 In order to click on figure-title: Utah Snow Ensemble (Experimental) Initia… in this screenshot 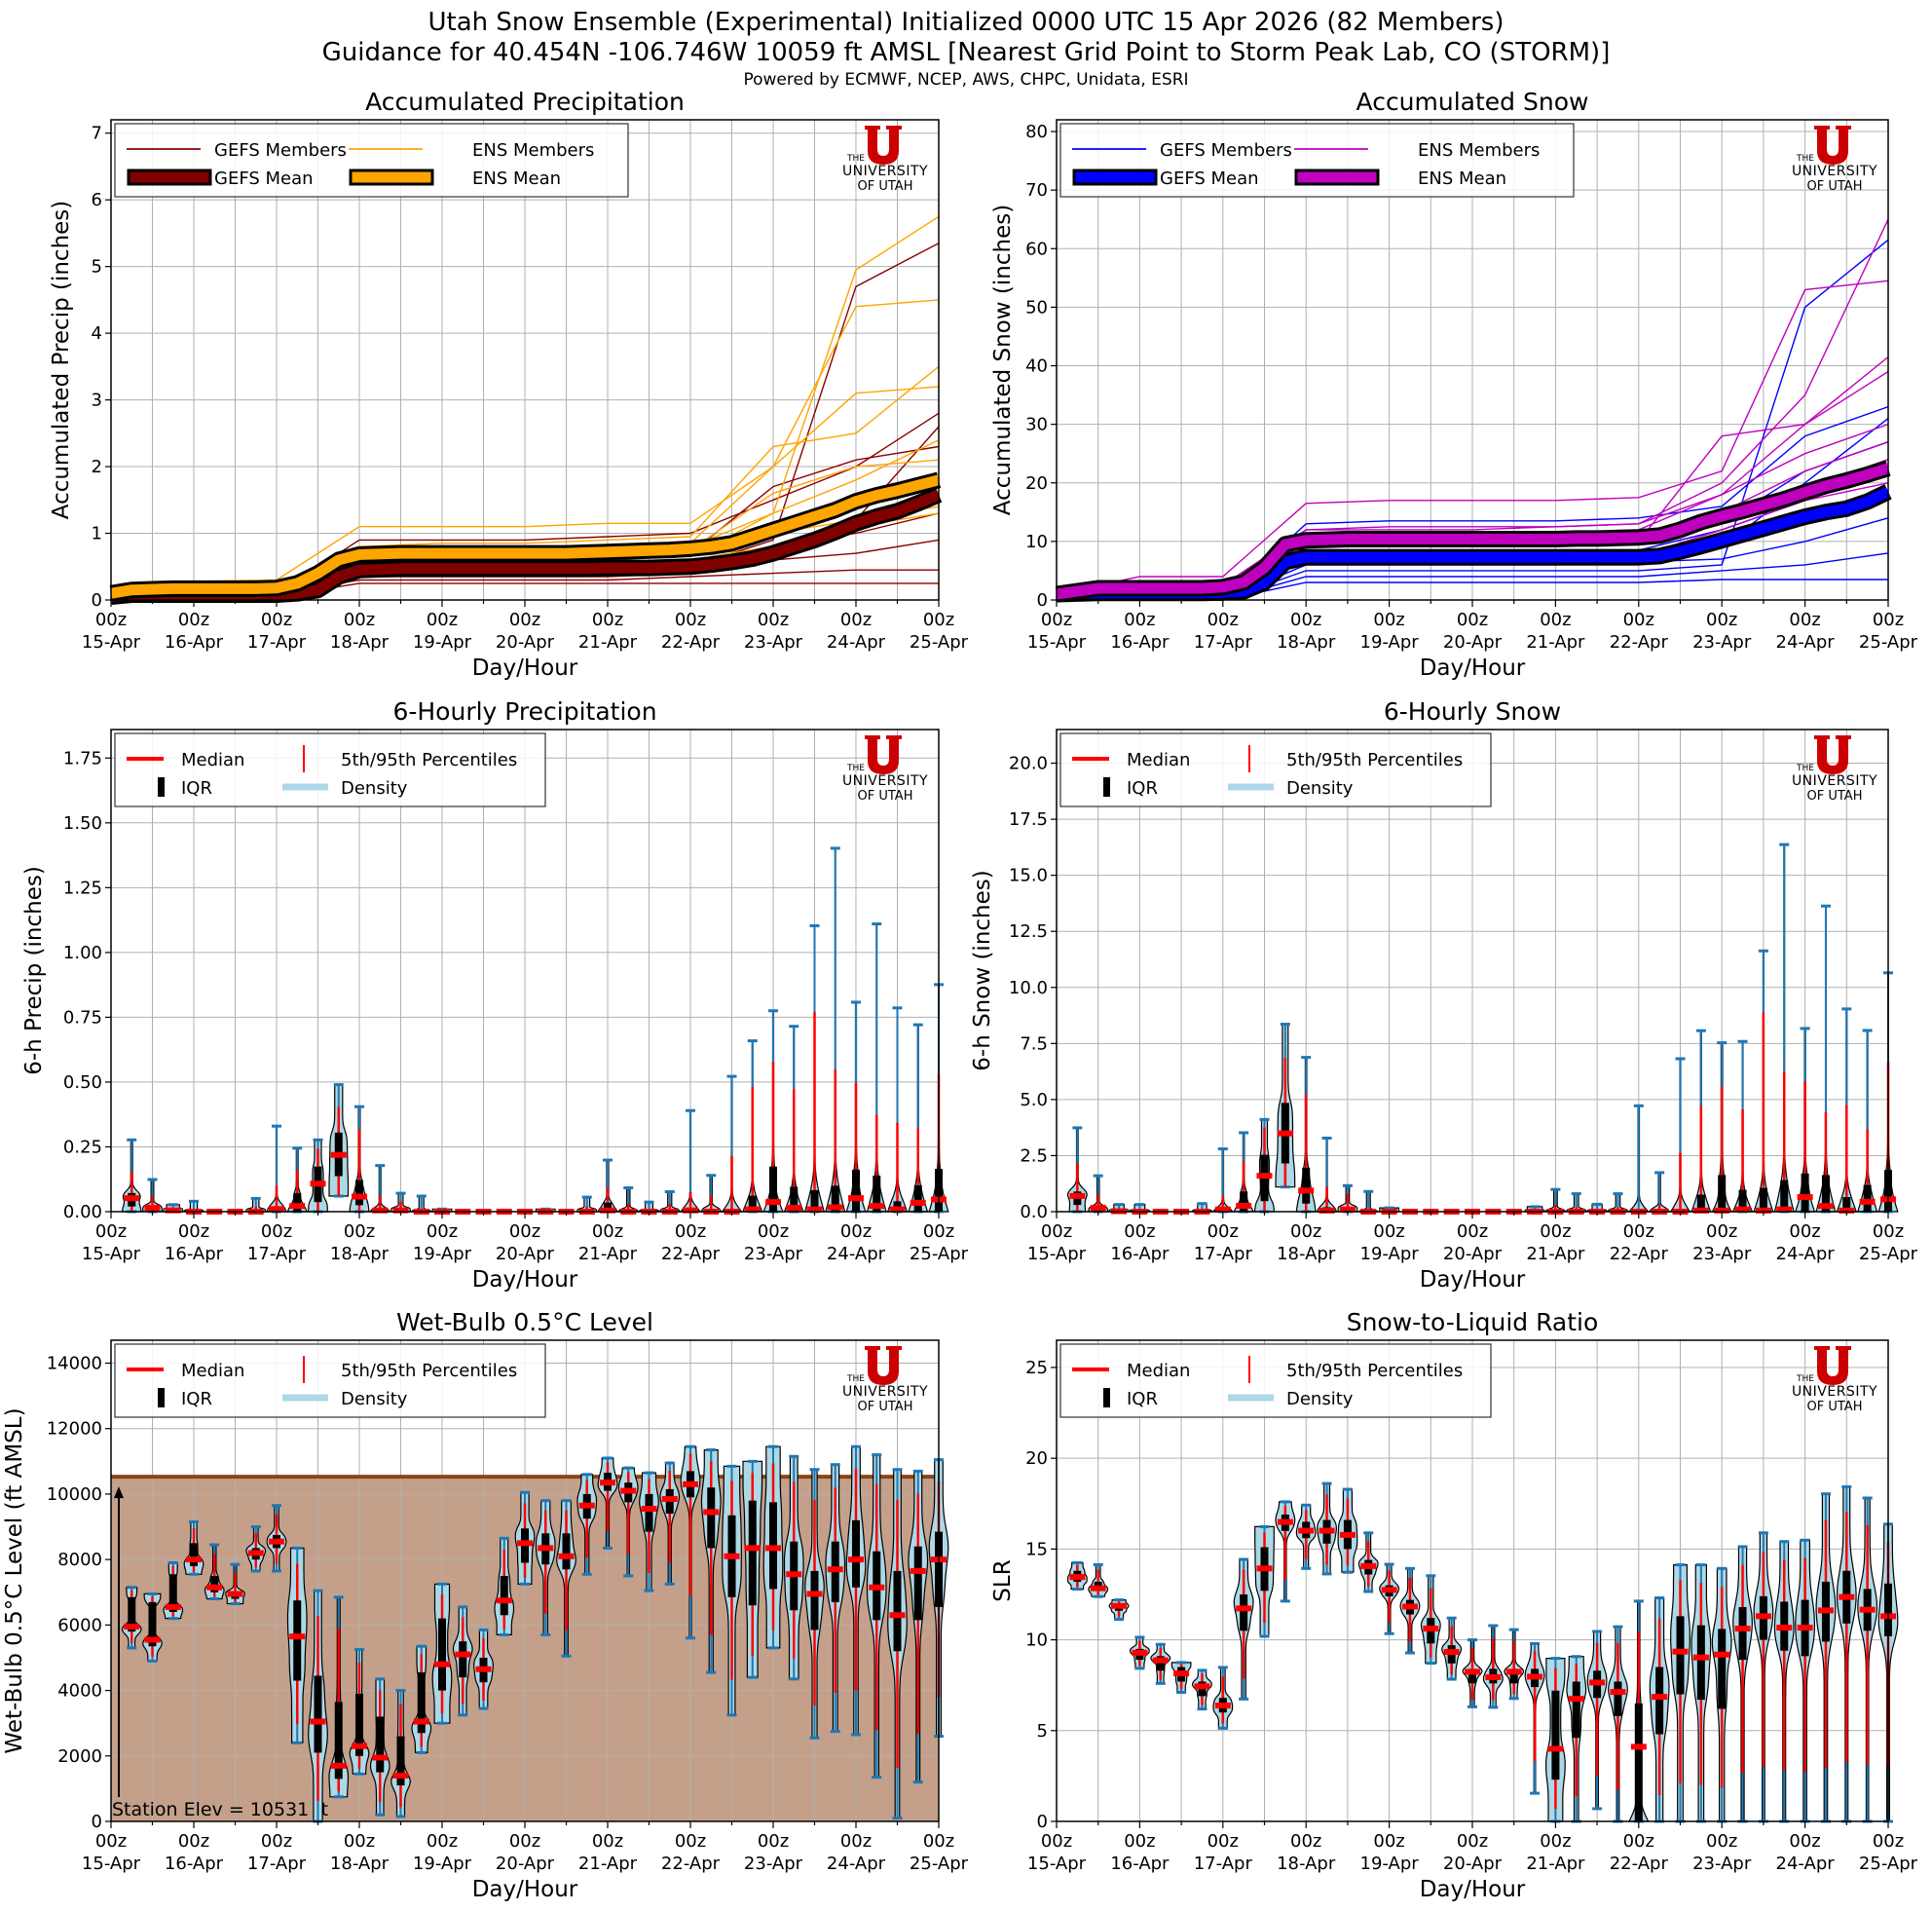, I will do `click(966, 22)`.